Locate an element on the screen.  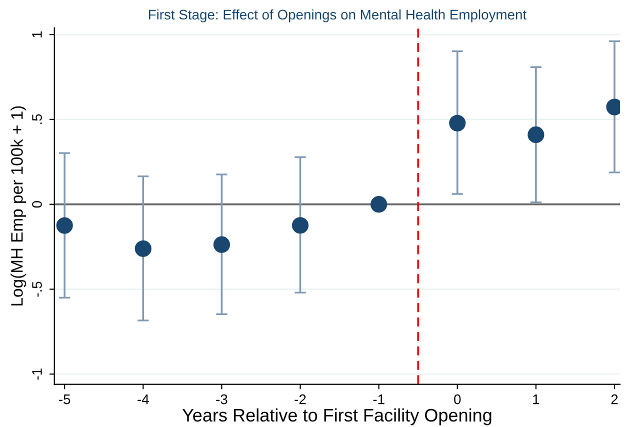
y-tick-label: .5 is located at coordinates (37, 119).